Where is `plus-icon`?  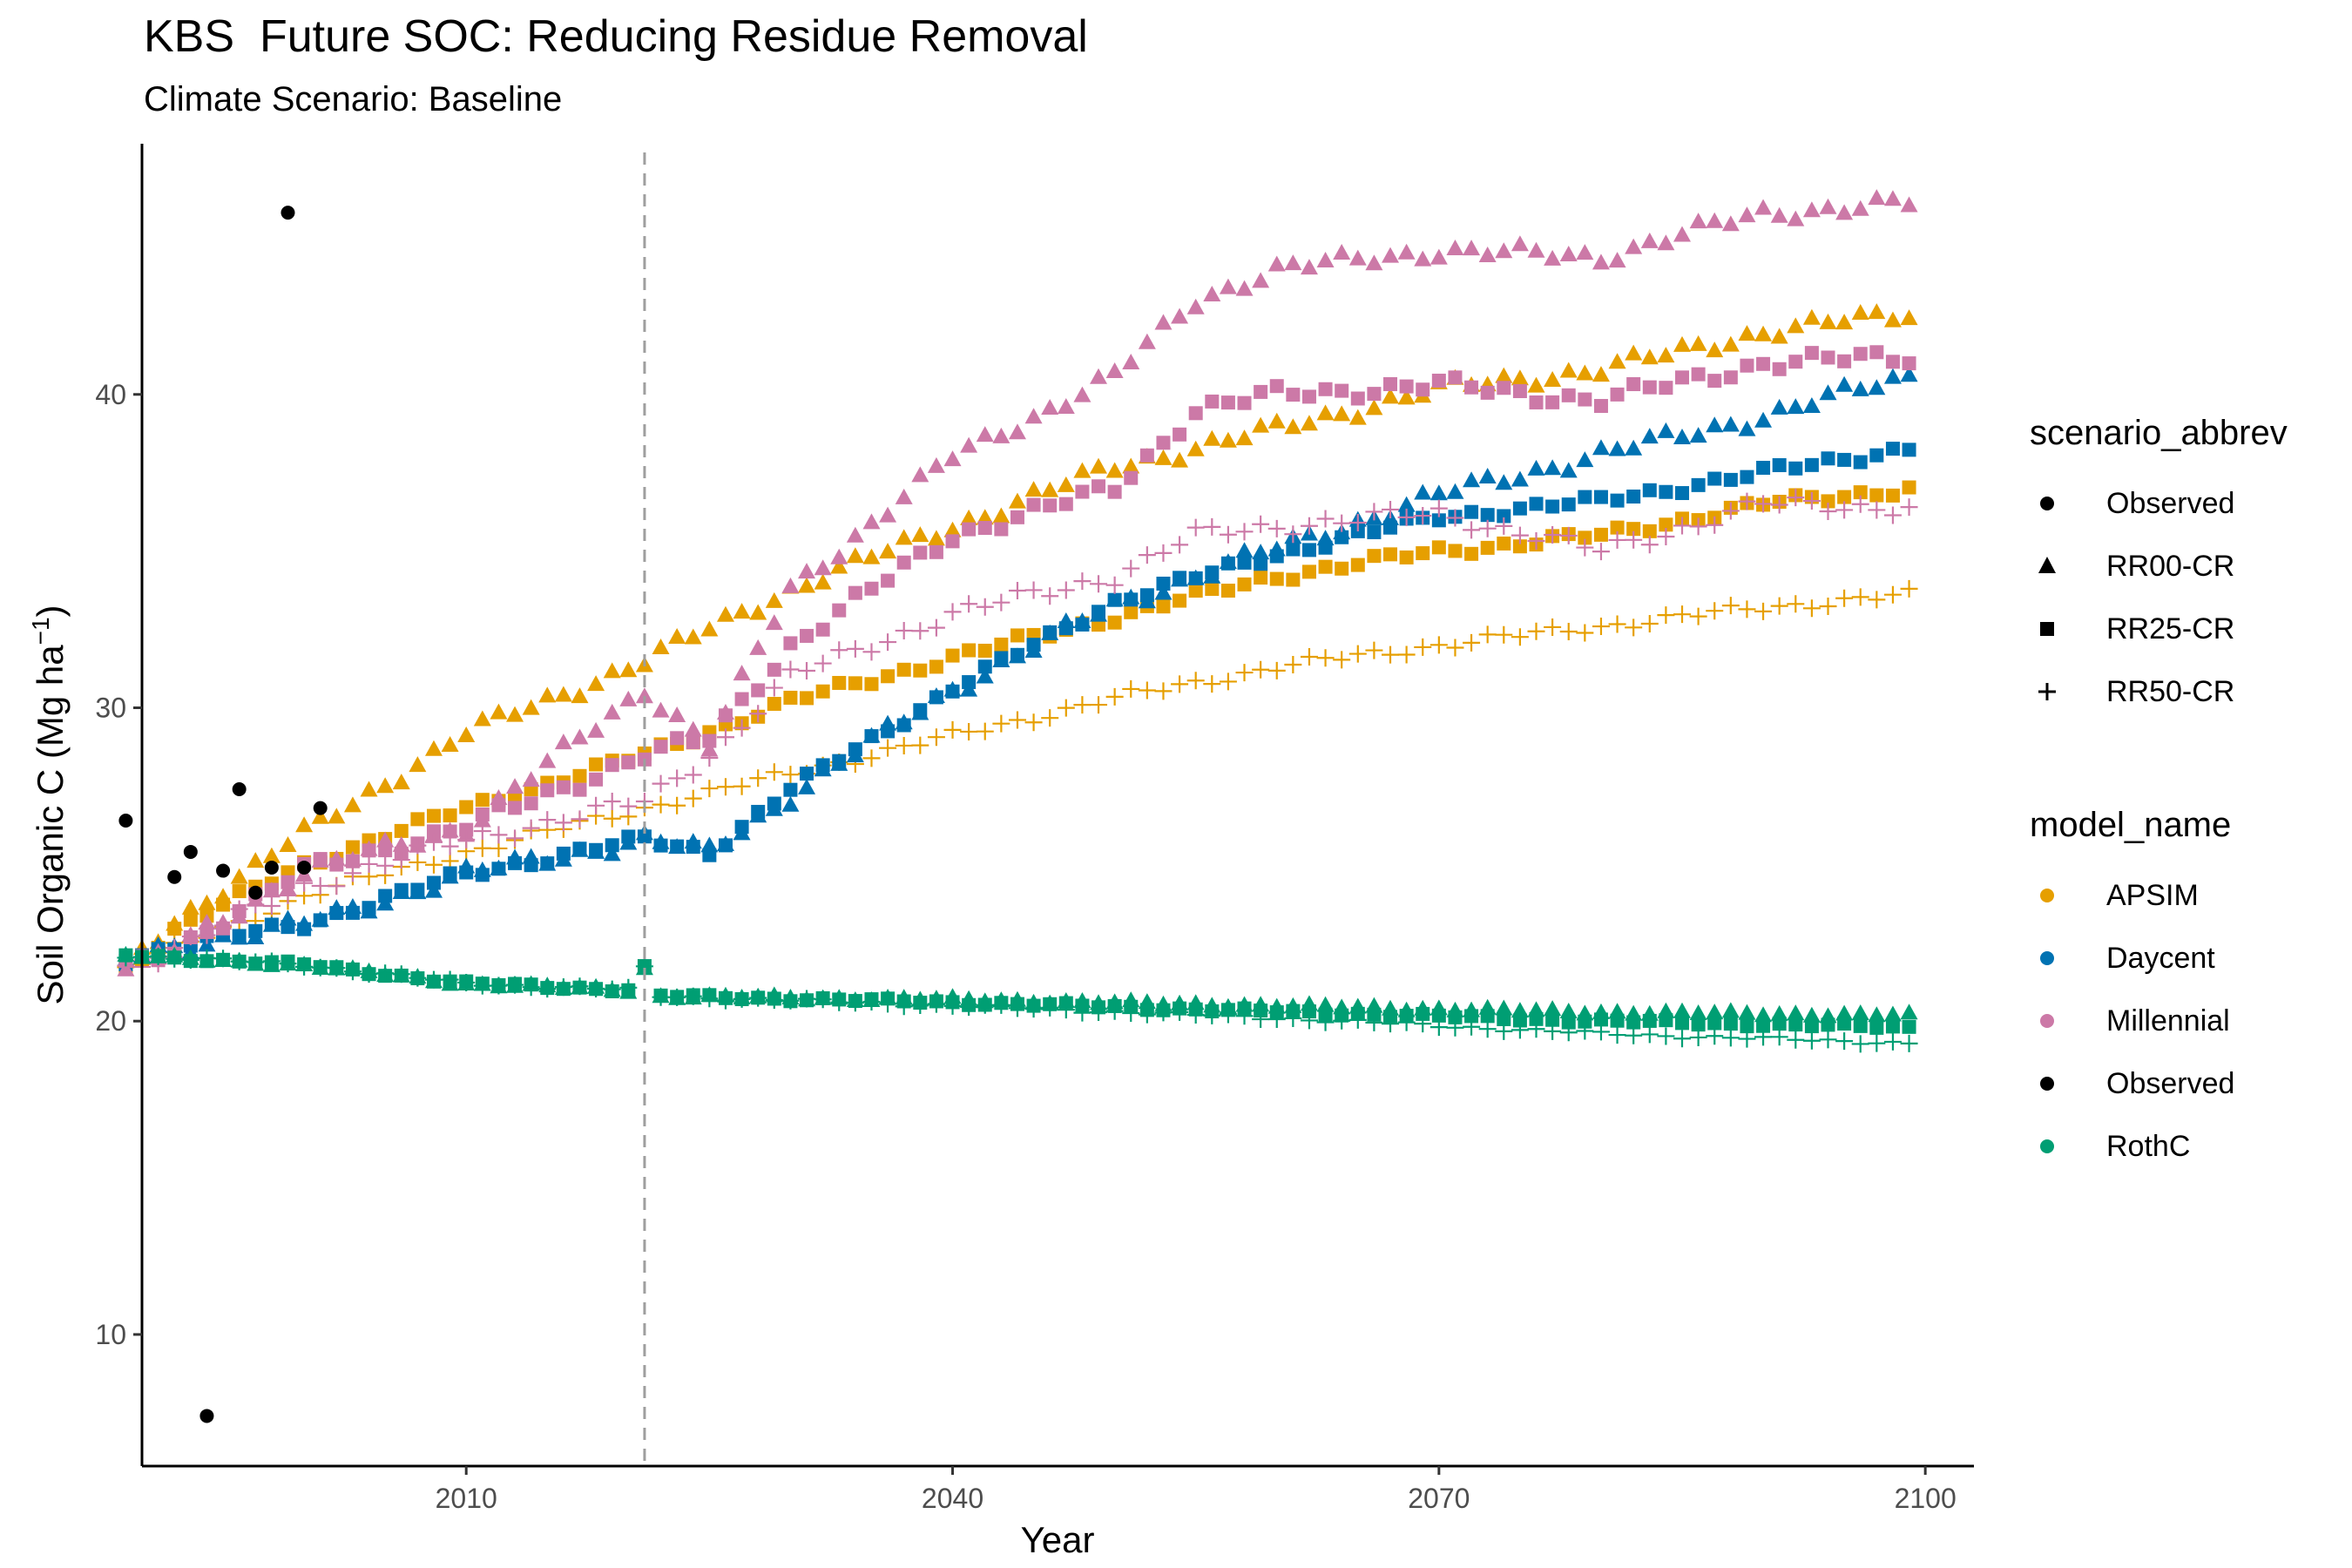
plus-icon is located at coordinates (2048, 692).